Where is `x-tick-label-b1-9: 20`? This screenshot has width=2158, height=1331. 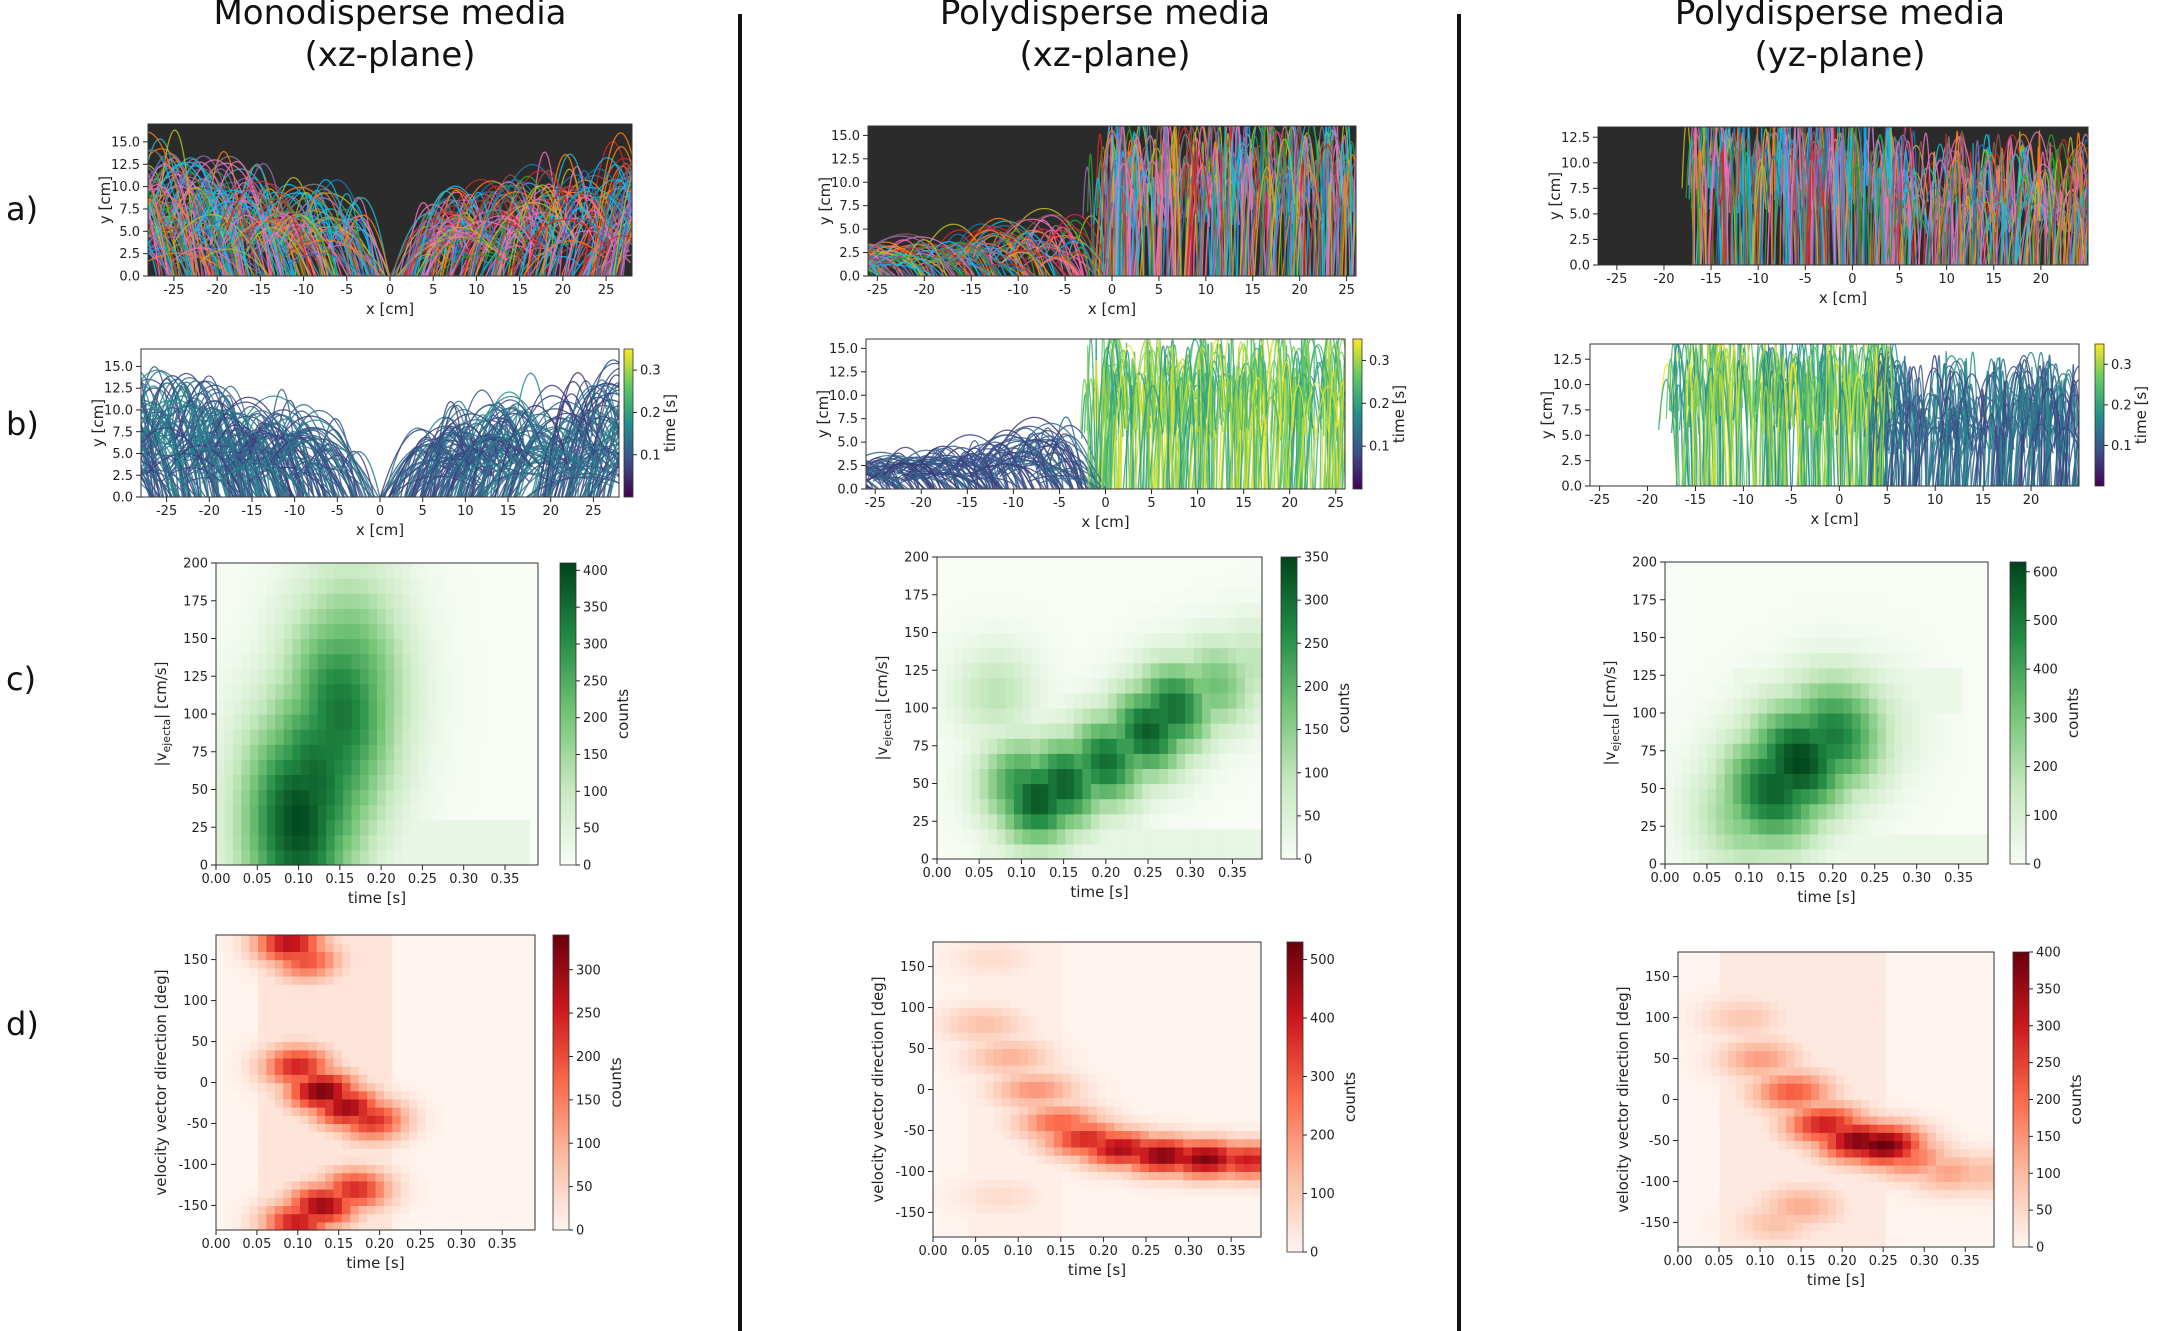
x-tick-label-b1-9: 20 is located at coordinates (550, 511).